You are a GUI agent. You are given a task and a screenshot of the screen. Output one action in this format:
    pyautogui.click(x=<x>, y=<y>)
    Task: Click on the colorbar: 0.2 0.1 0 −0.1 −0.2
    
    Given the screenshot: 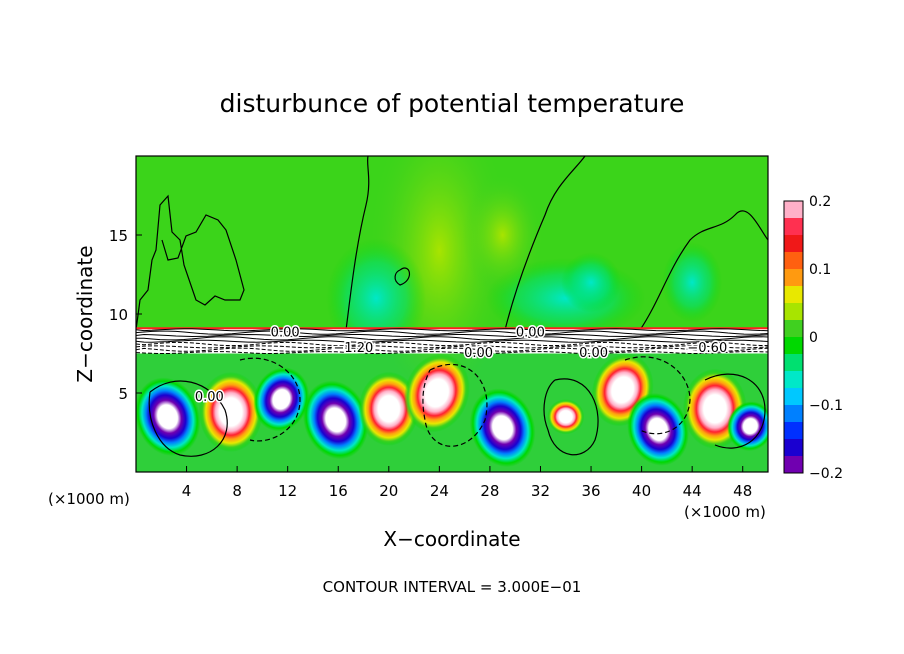 What is the action you would take?
    pyautogui.click(x=813, y=338)
    